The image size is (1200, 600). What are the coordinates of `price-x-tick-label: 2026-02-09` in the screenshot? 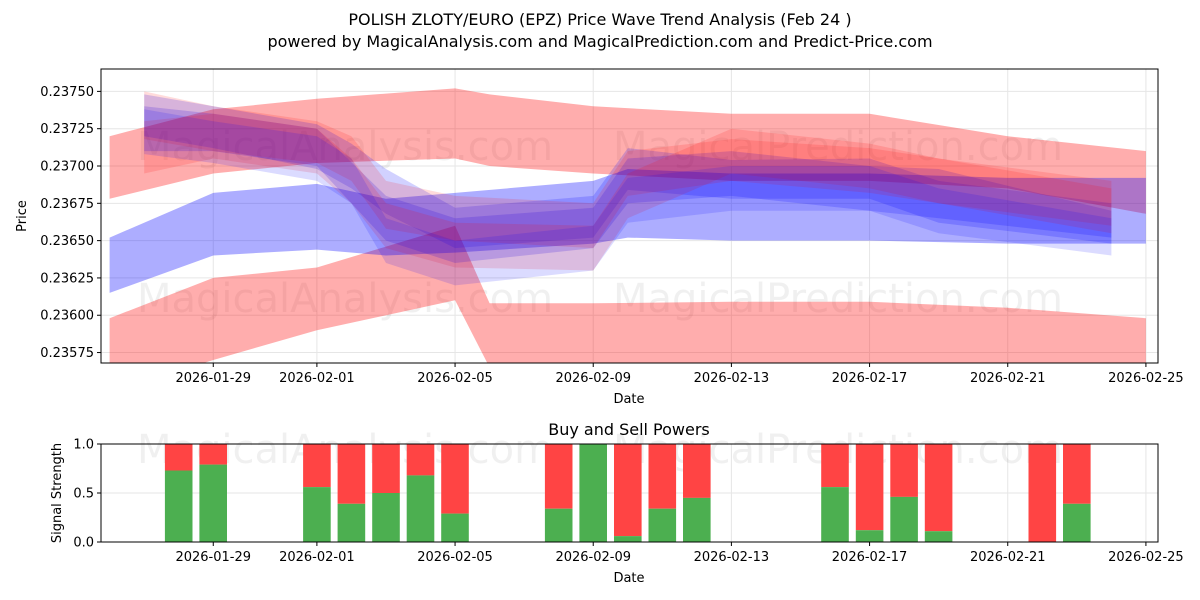 It's located at (593, 378).